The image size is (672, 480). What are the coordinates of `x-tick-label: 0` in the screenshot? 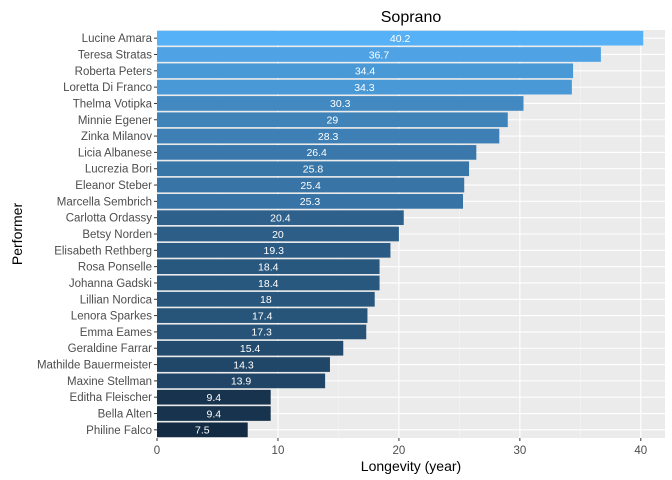 It's located at (157, 451).